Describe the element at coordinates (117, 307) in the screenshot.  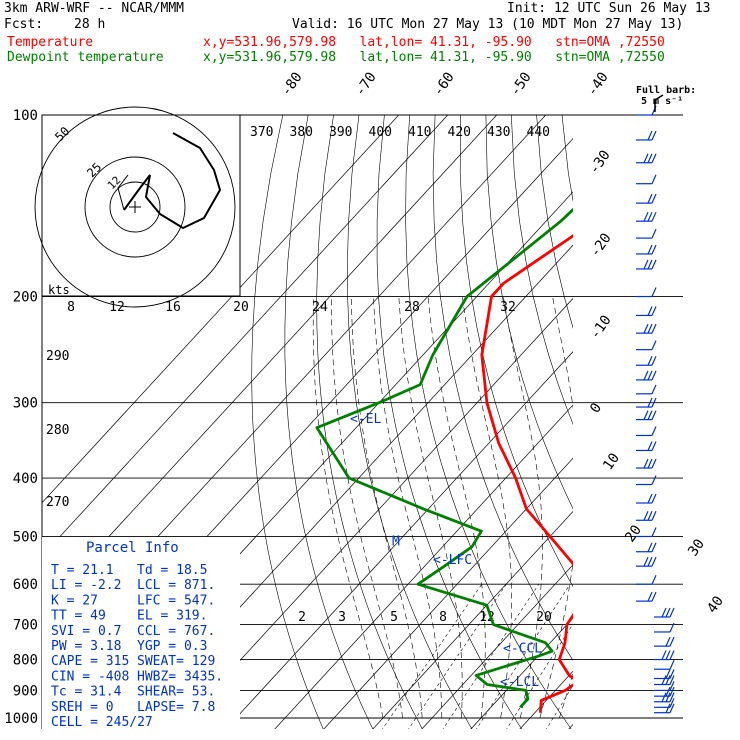
I see `mixing-ratio-label: 12` at that location.